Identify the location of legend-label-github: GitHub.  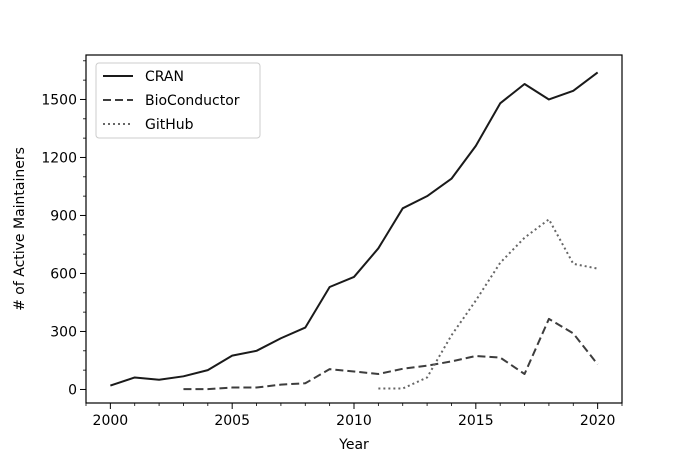
(169, 125).